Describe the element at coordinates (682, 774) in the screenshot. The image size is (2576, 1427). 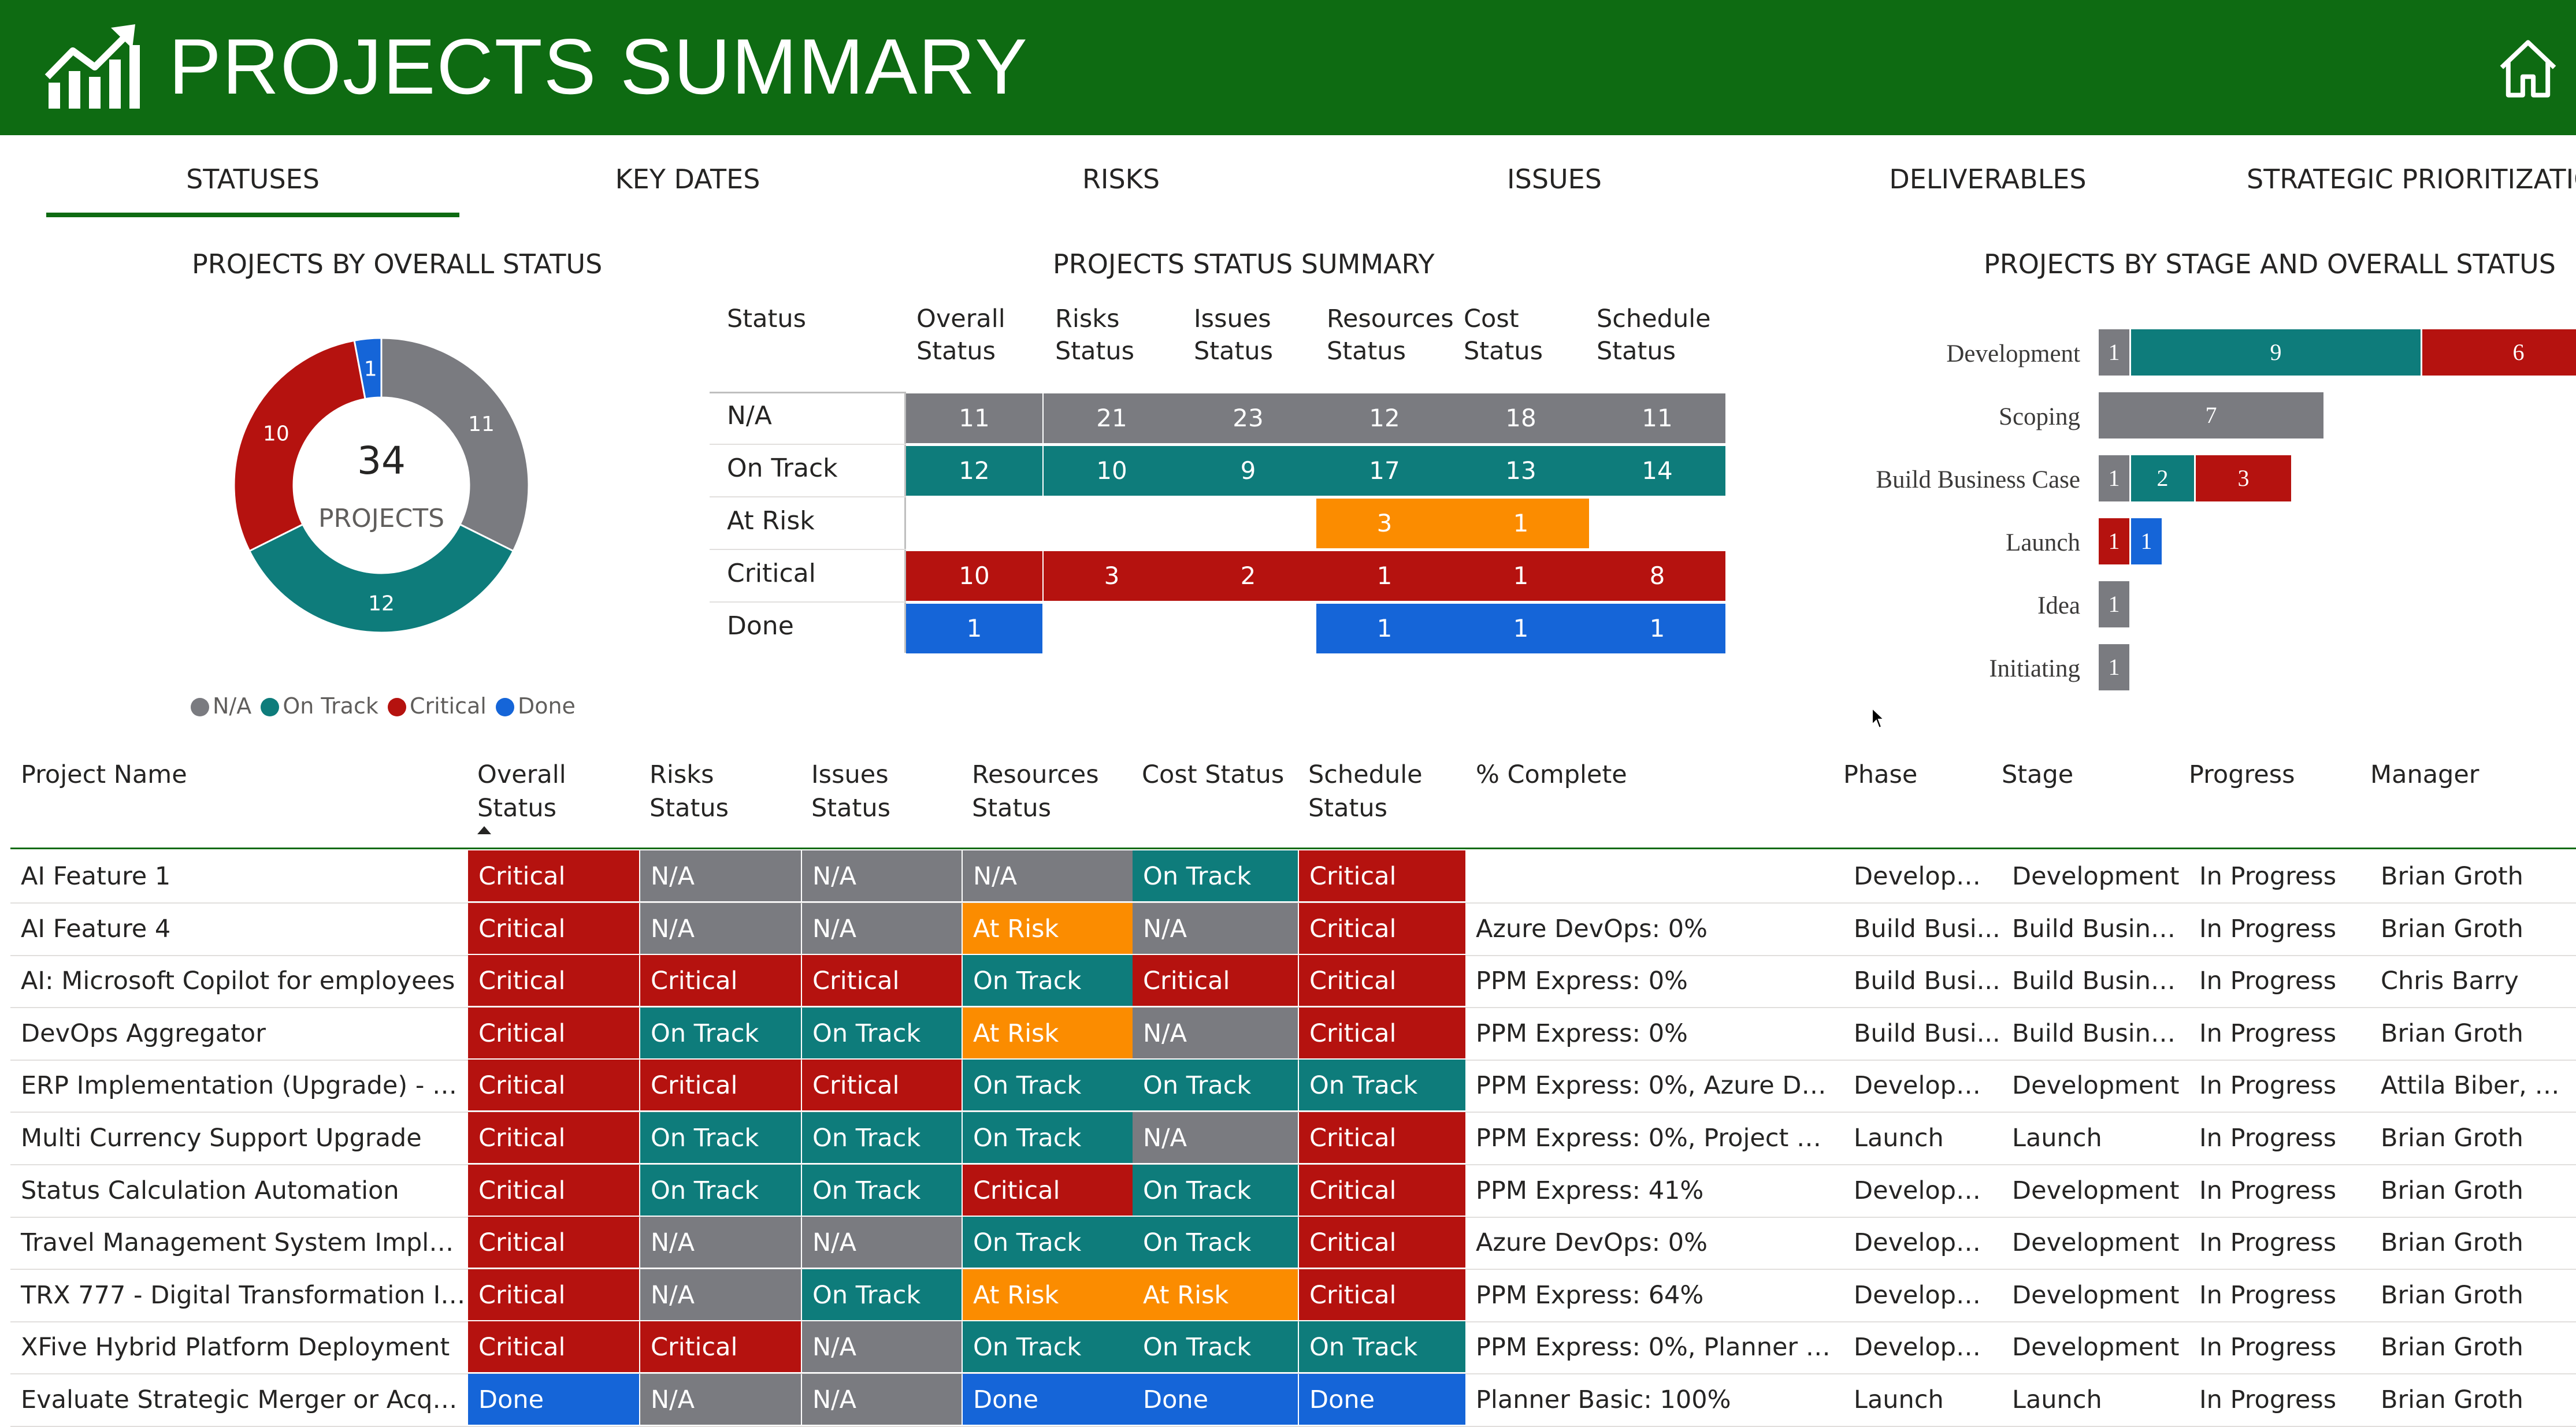
I see `header-line: Risks` at that location.